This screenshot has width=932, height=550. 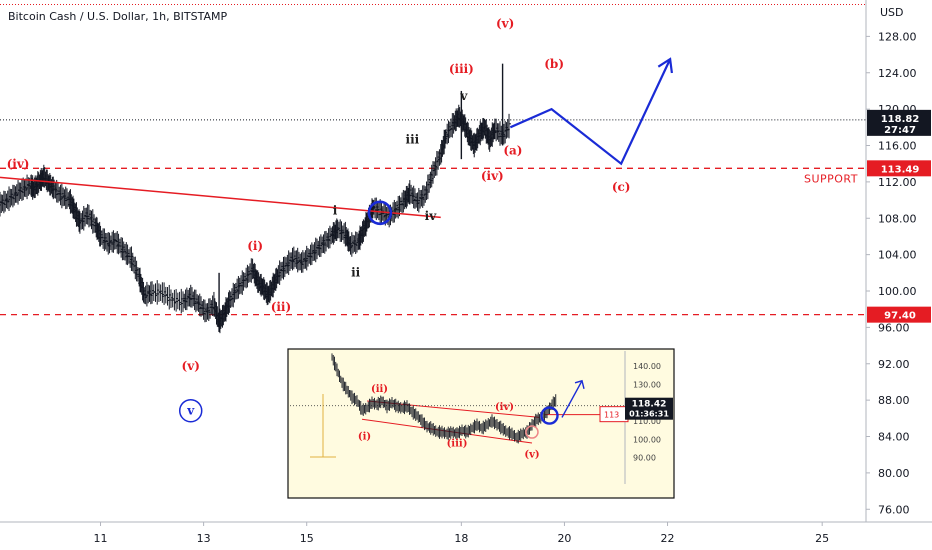 I want to click on time-tick-label: 22, so click(x=668, y=538).